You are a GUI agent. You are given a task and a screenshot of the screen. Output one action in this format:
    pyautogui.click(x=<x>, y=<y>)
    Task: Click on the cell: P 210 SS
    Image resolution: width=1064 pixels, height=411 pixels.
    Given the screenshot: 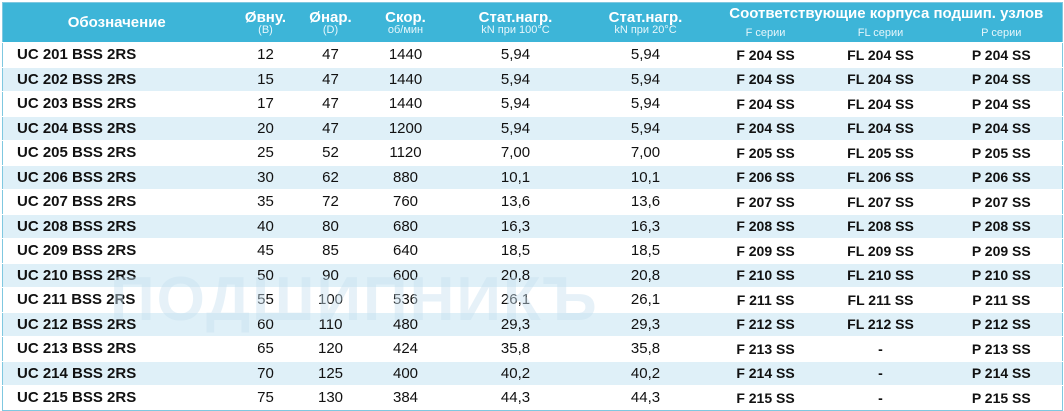 What is the action you would take?
    pyautogui.click(x=1001, y=275)
    